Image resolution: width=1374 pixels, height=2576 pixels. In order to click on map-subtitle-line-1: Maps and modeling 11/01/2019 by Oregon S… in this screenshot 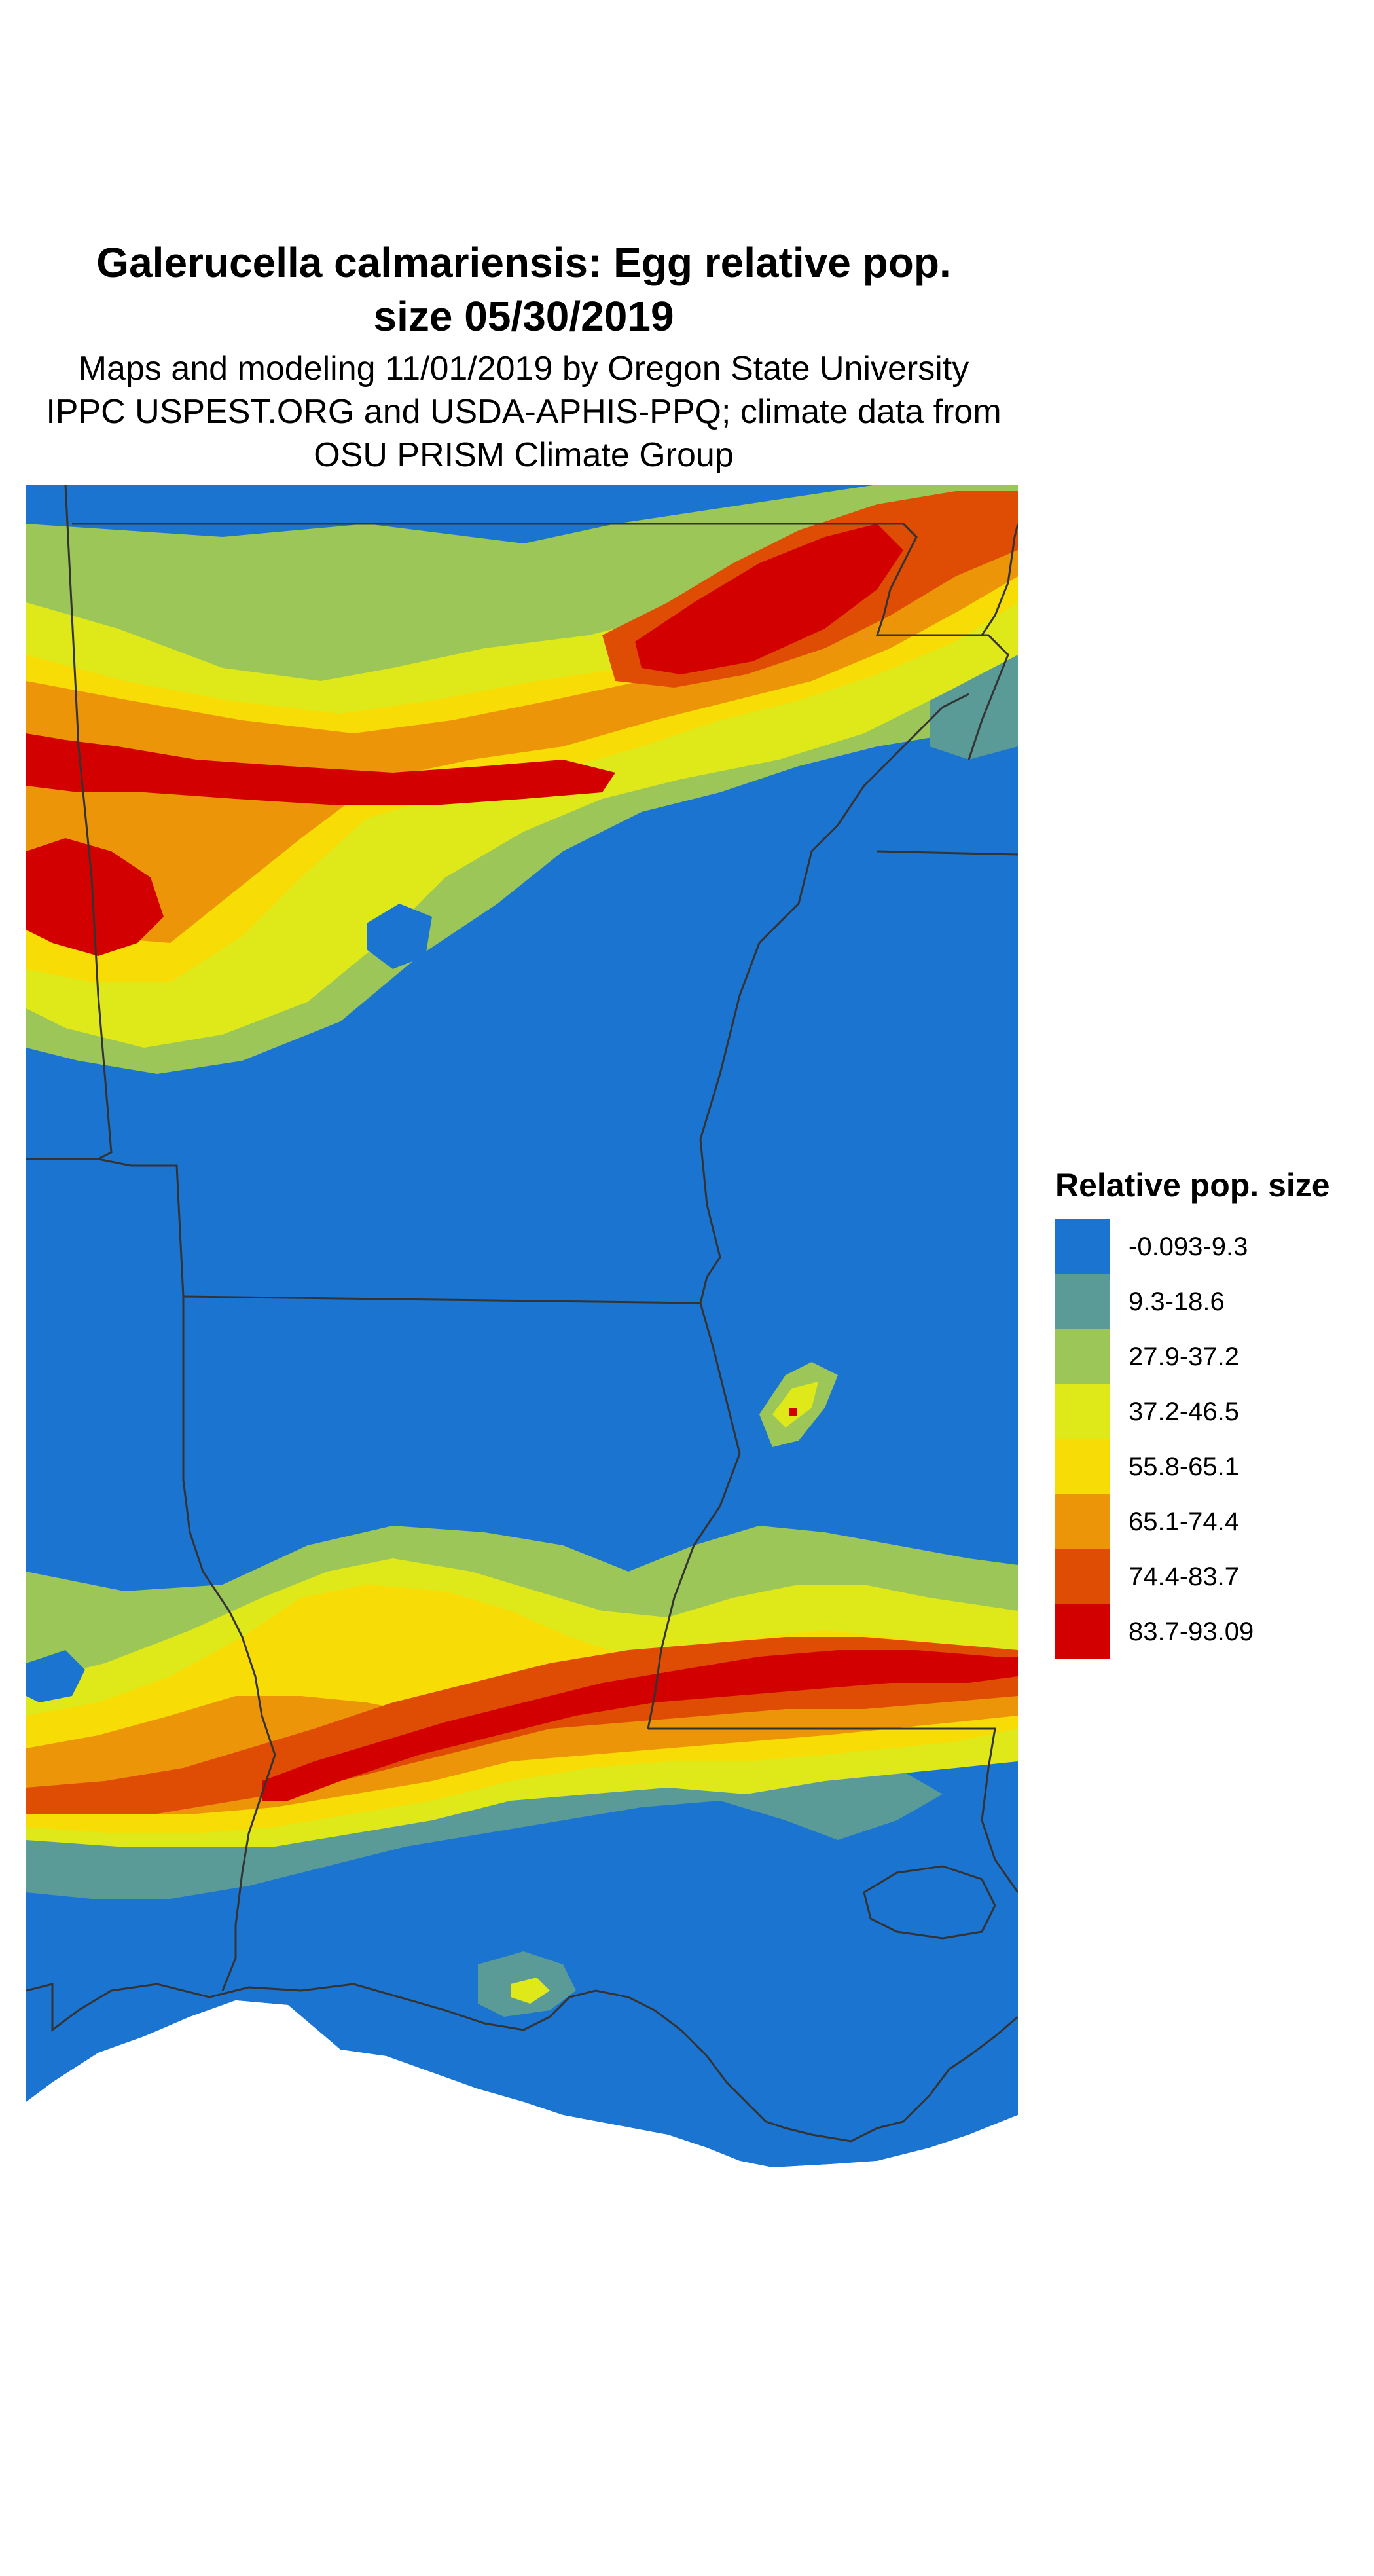, I will do `click(523, 369)`.